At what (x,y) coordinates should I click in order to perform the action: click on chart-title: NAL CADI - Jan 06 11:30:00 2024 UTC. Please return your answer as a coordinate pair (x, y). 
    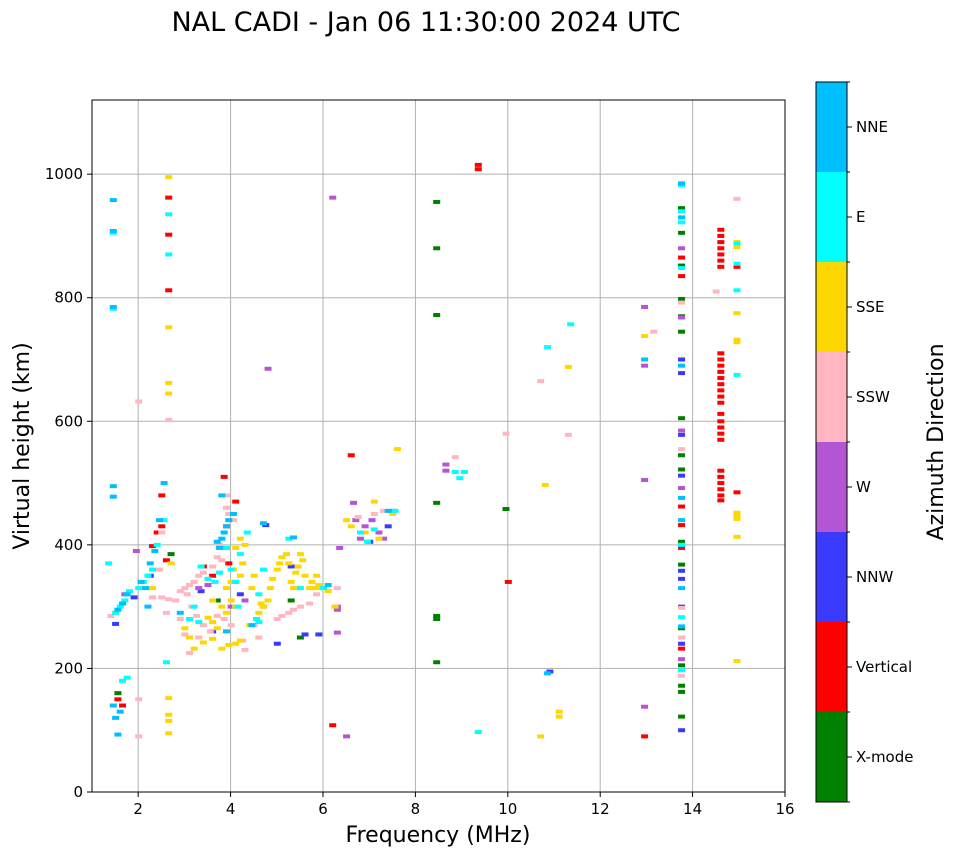
    Looking at the image, I should click on (425, 22).